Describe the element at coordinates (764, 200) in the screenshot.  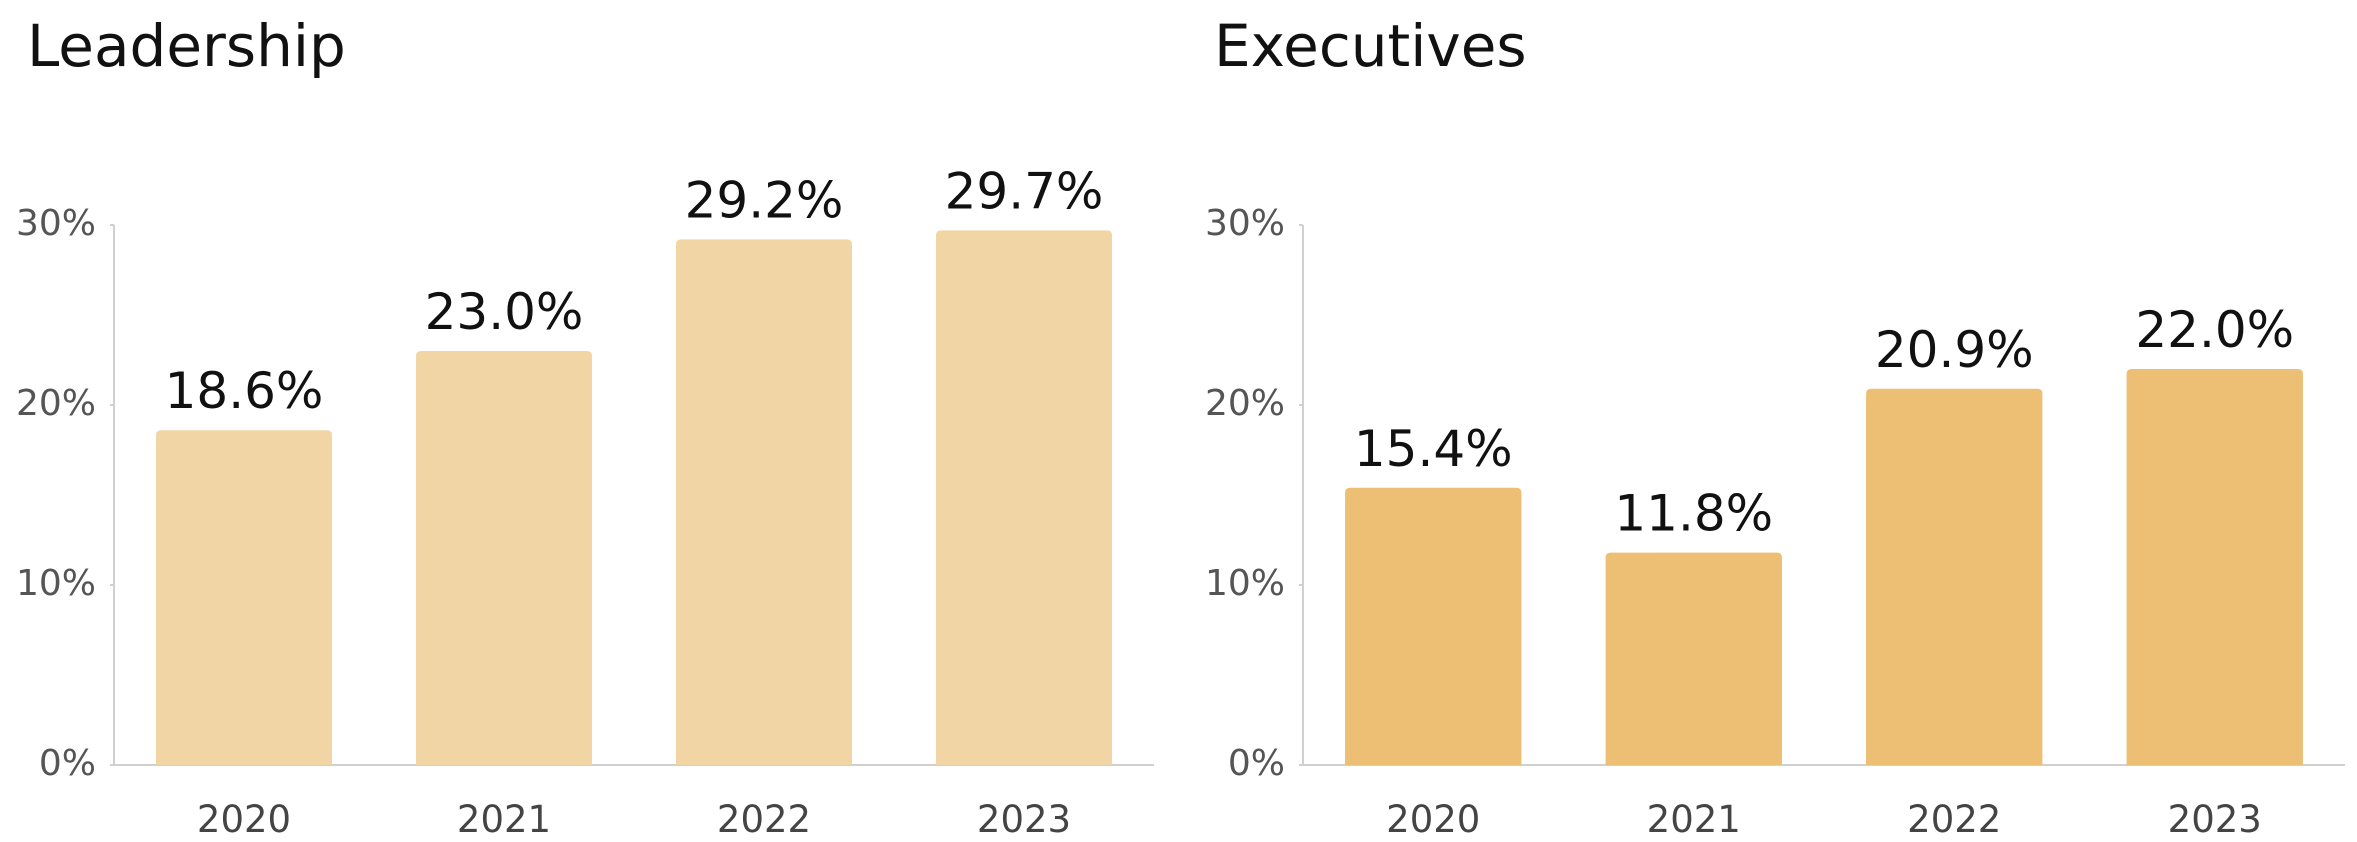
I see `value-label: 29.2%` at that location.